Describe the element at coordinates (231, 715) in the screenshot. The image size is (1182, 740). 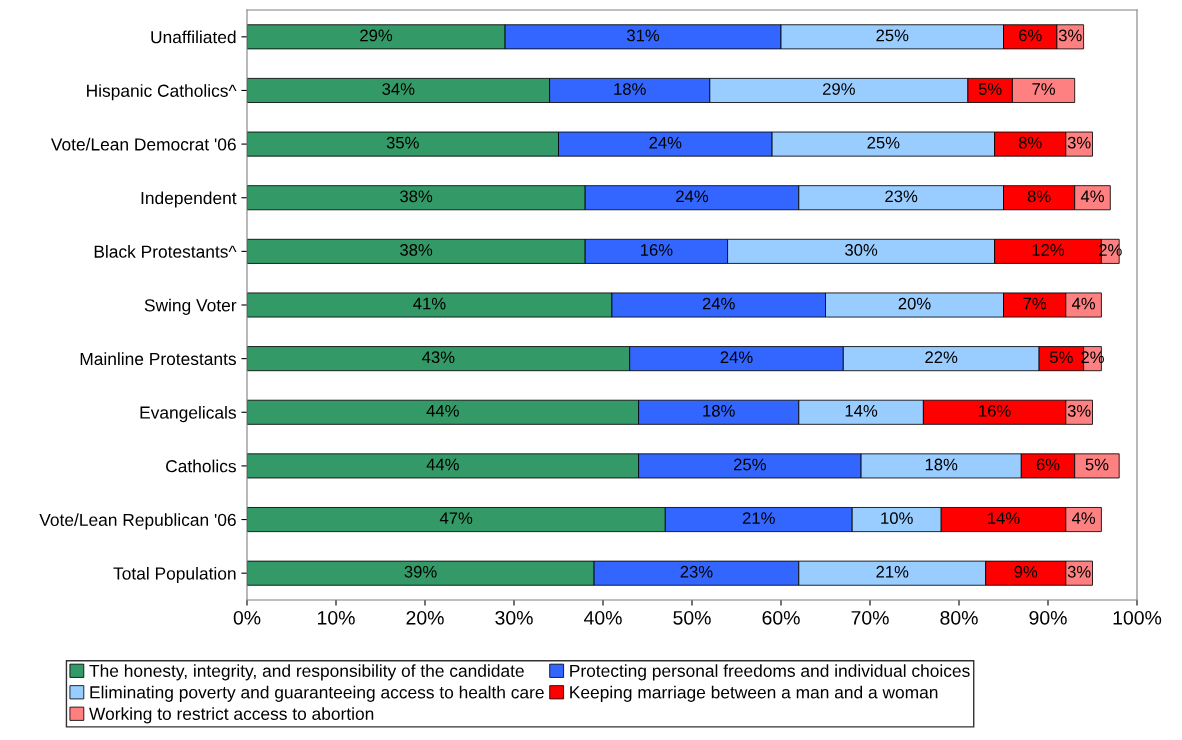
I see `legend-label: Working to restrict access to abortion` at that location.